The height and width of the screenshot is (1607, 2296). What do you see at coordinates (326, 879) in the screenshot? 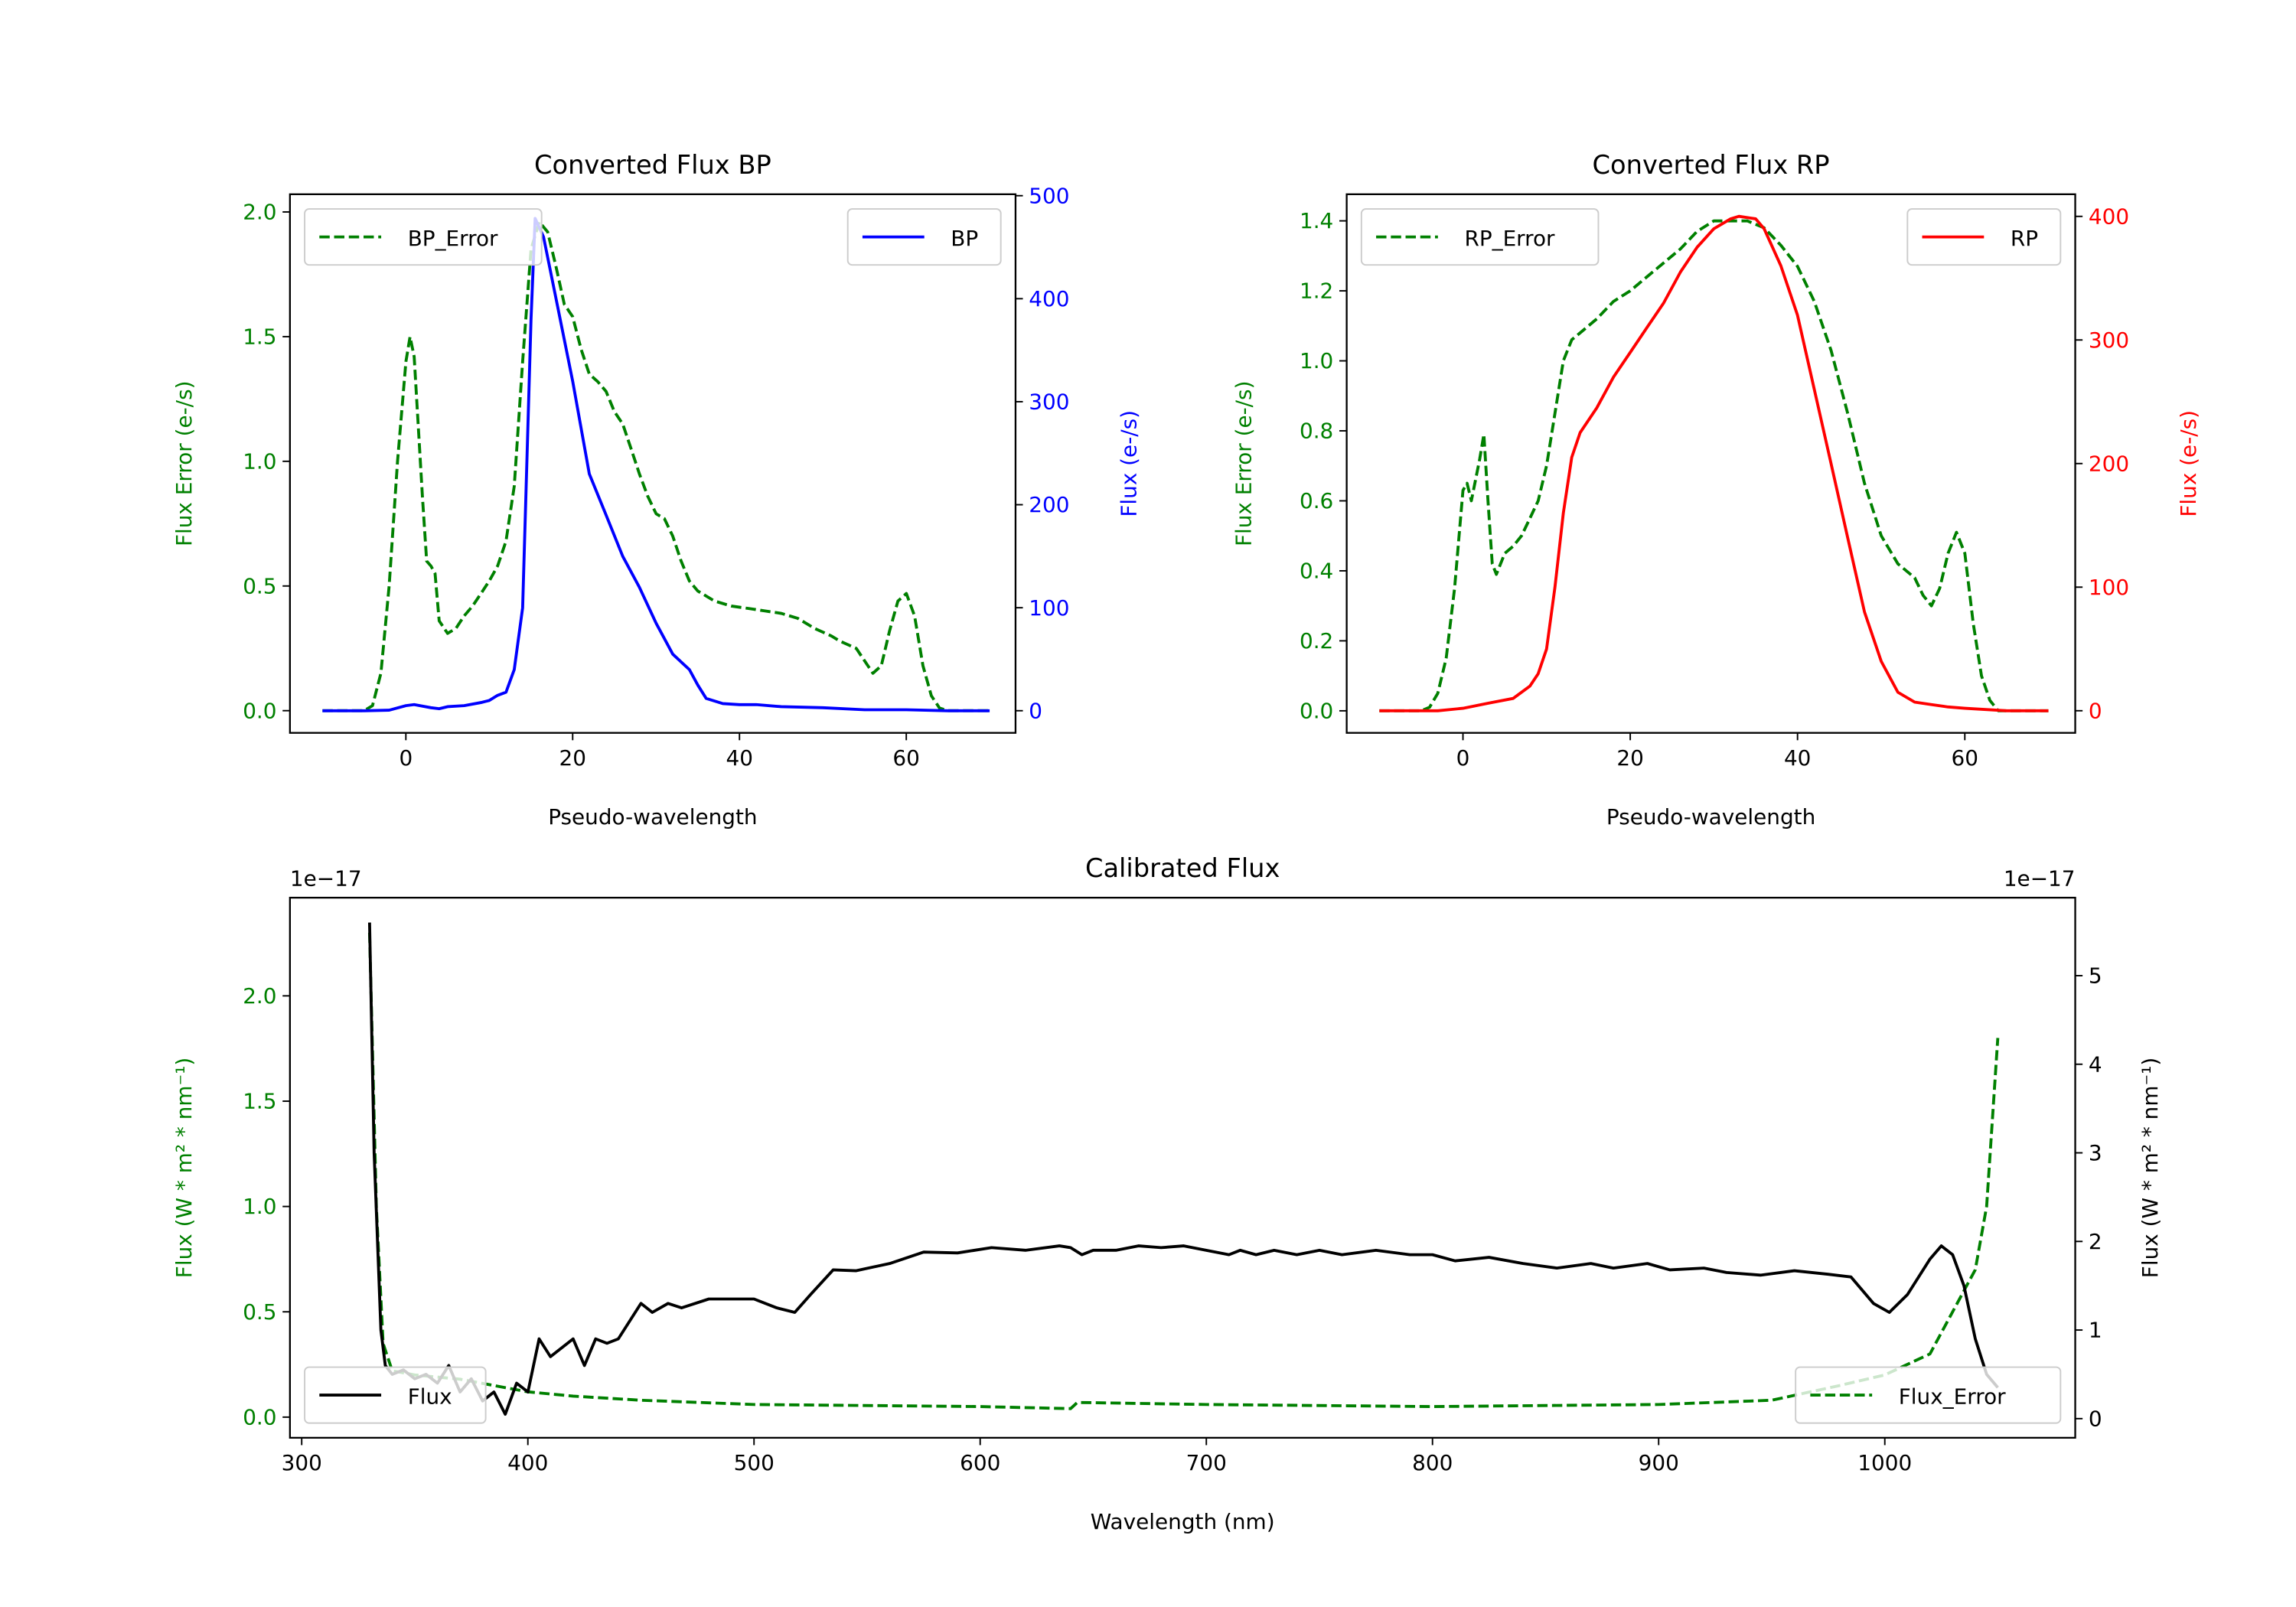
I see `y-left-offset-label: 1e−17` at bounding box center [326, 879].